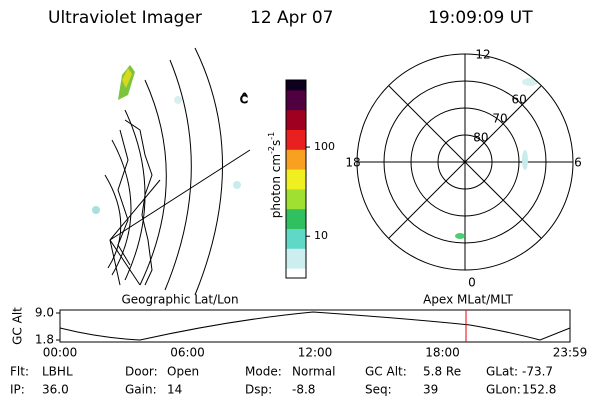 The width and height of the screenshot is (600, 400). I want to click on axis, so click(465, 162).